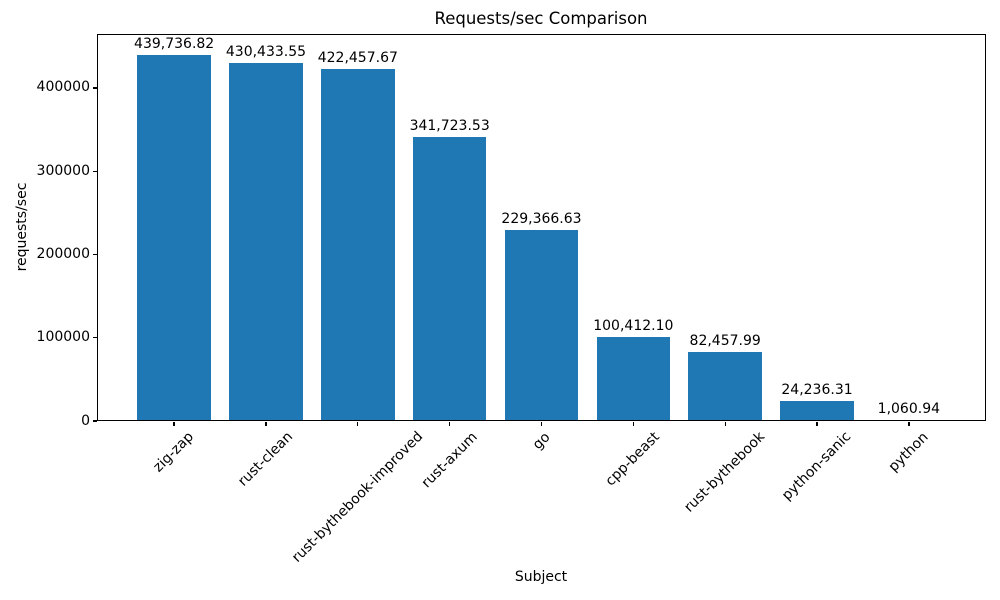 The image size is (1000, 600). What do you see at coordinates (633, 326) in the screenshot?
I see `bar-value-label: 100,412.10` at bounding box center [633, 326].